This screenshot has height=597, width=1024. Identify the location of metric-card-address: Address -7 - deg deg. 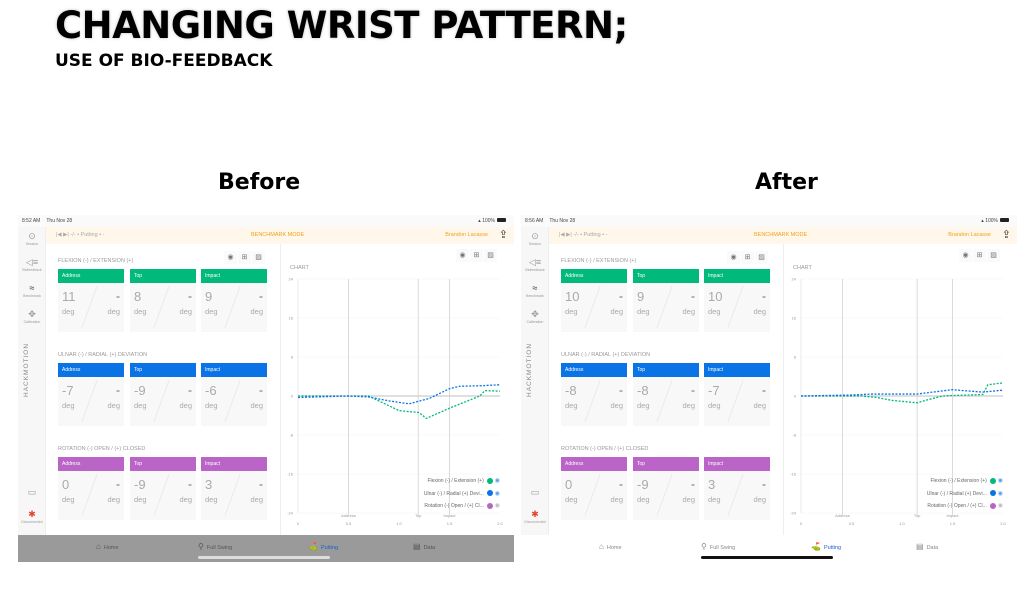
(91, 394).